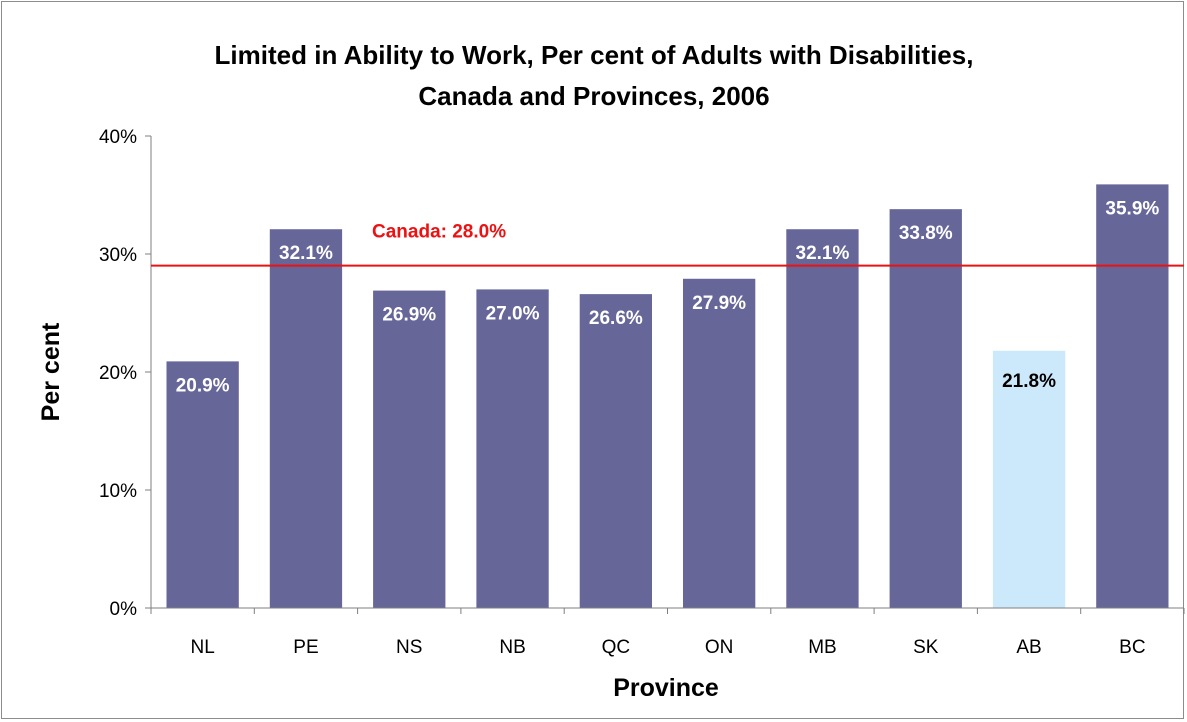  What do you see at coordinates (118, 137) in the screenshot?
I see `y-tick-label: 40%` at bounding box center [118, 137].